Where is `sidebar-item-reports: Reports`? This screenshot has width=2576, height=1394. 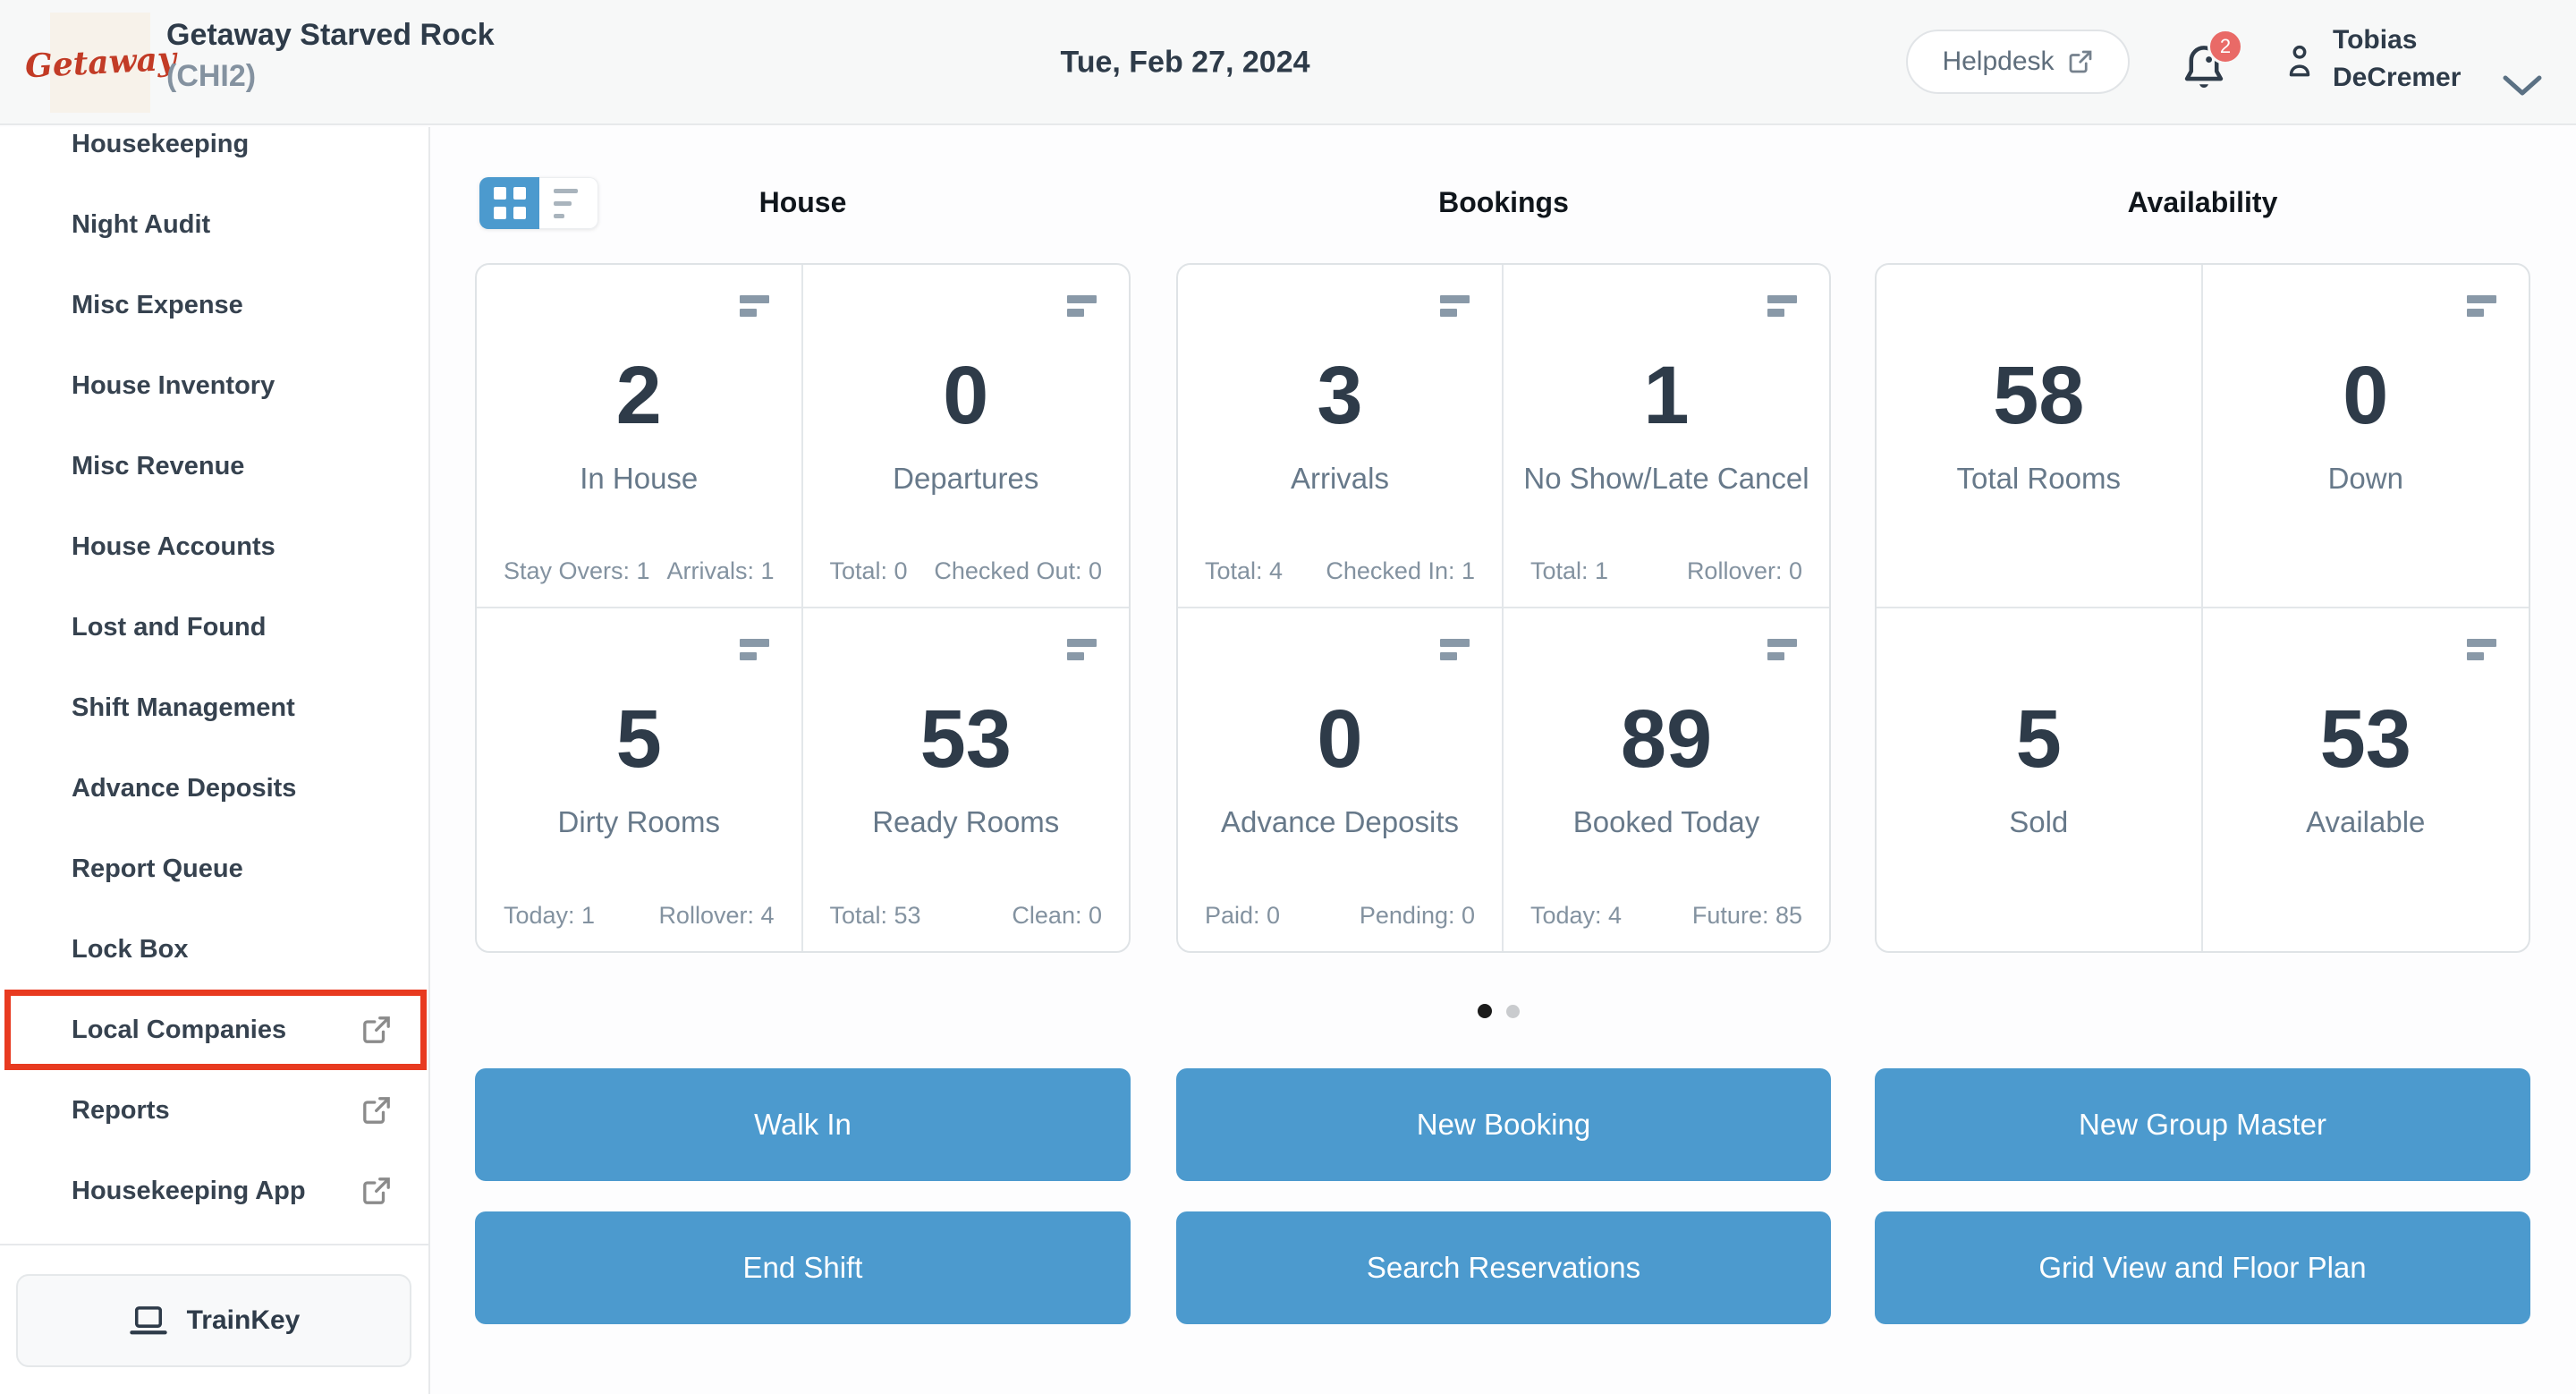
sidebar-item-reports: Reports is located at coordinates (214, 1110).